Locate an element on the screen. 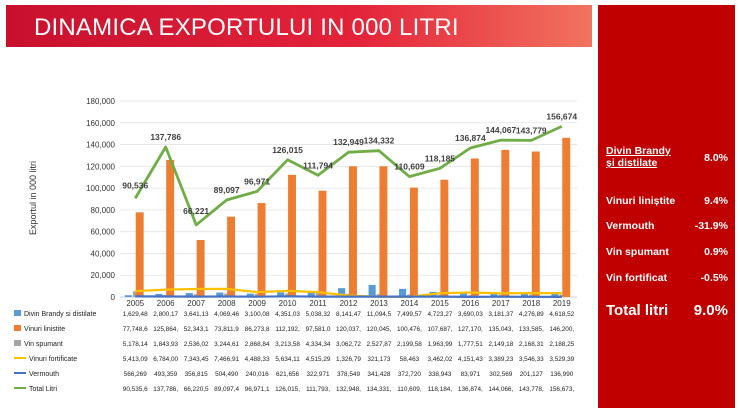  table-cell: 6,784,00 is located at coordinates (166, 359).